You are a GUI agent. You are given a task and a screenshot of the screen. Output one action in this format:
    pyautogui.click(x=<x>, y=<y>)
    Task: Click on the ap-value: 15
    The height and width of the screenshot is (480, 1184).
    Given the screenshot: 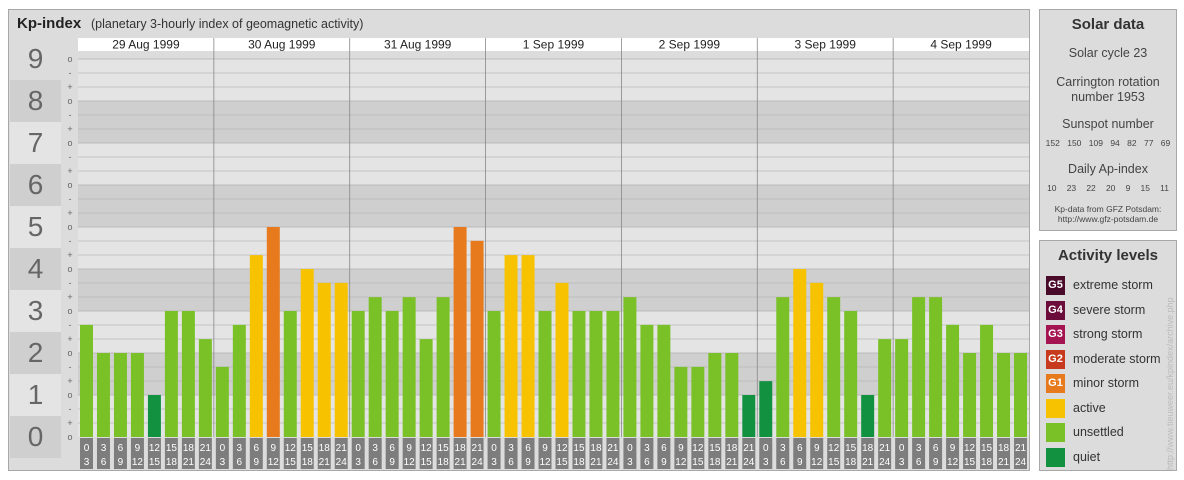 What is the action you would take?
    pyautogui.click(x=1145, y=188)
    